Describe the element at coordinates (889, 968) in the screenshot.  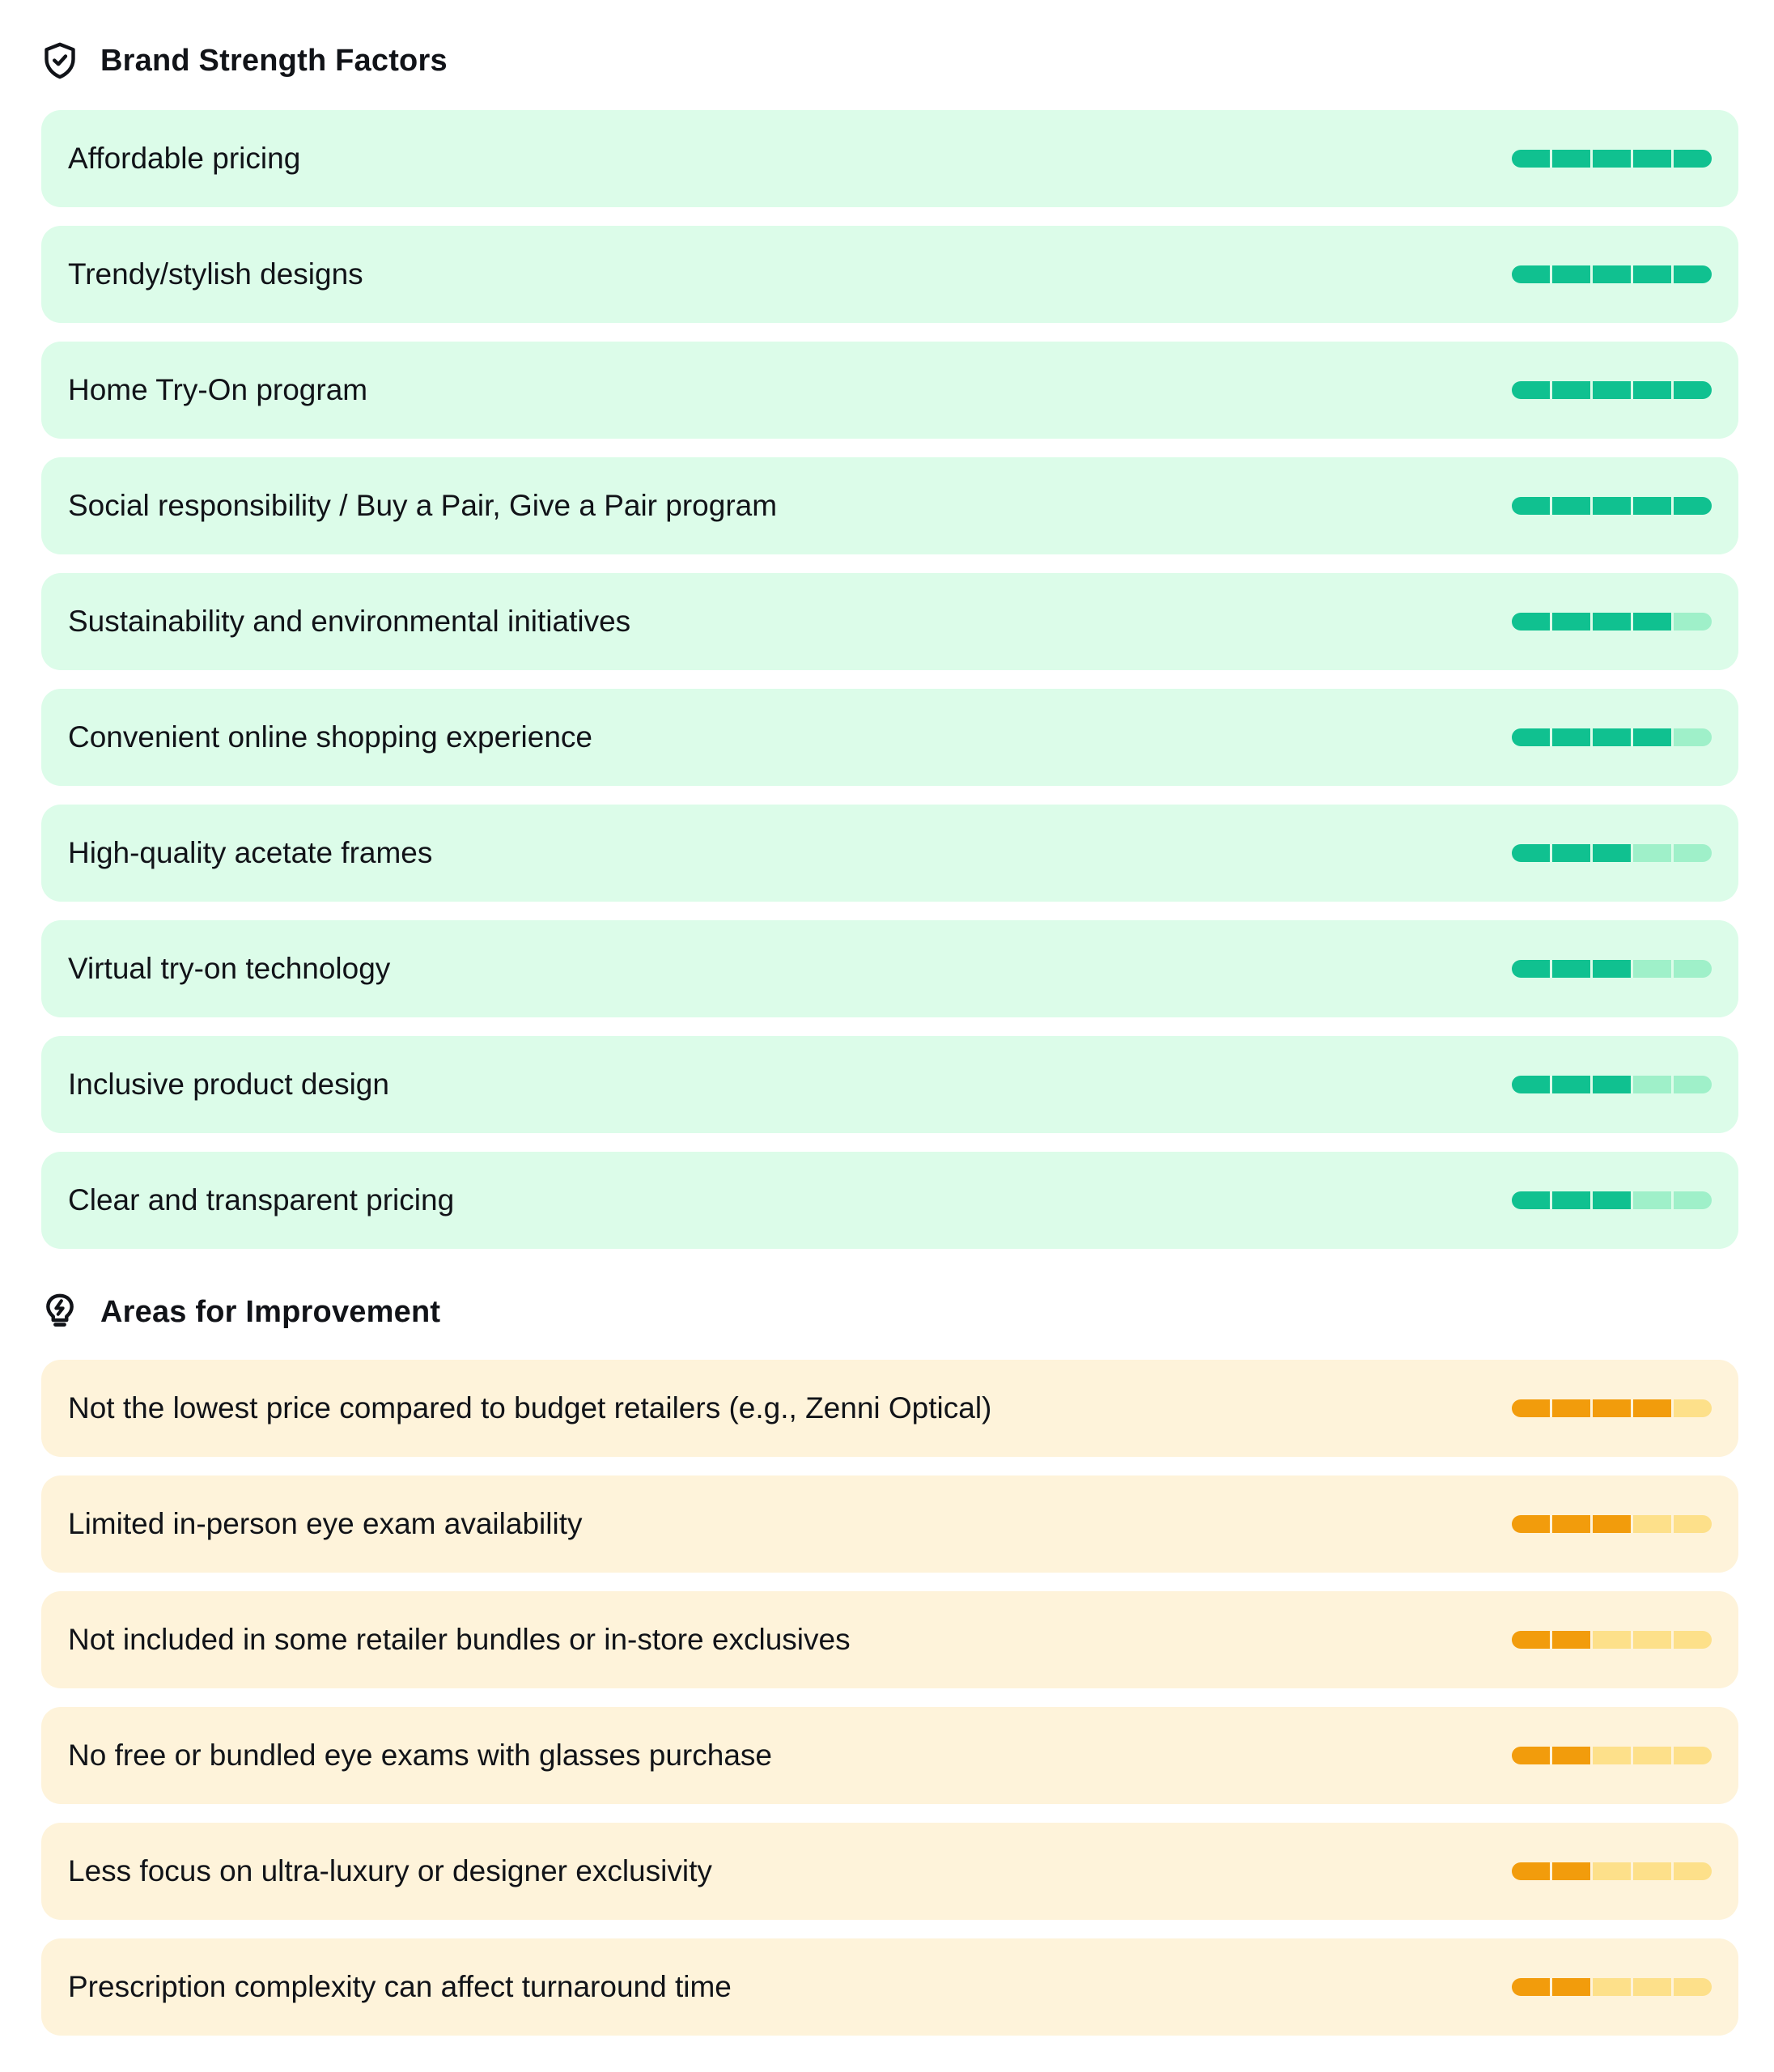
I see `factor-card: Virtual try-on technology` at that location.